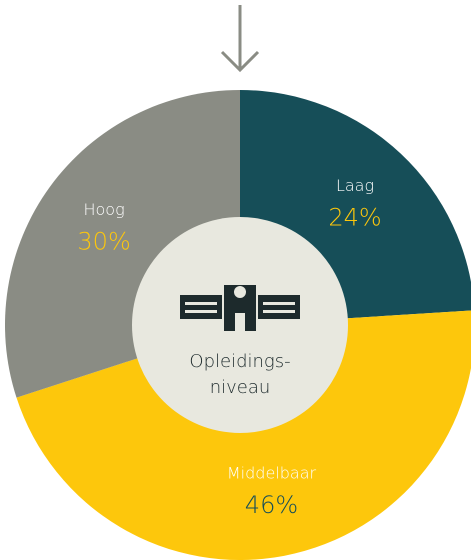  Describe the element at coordinates (355, 185) in the screenshot. I see `slice-name: Laag` at that location.